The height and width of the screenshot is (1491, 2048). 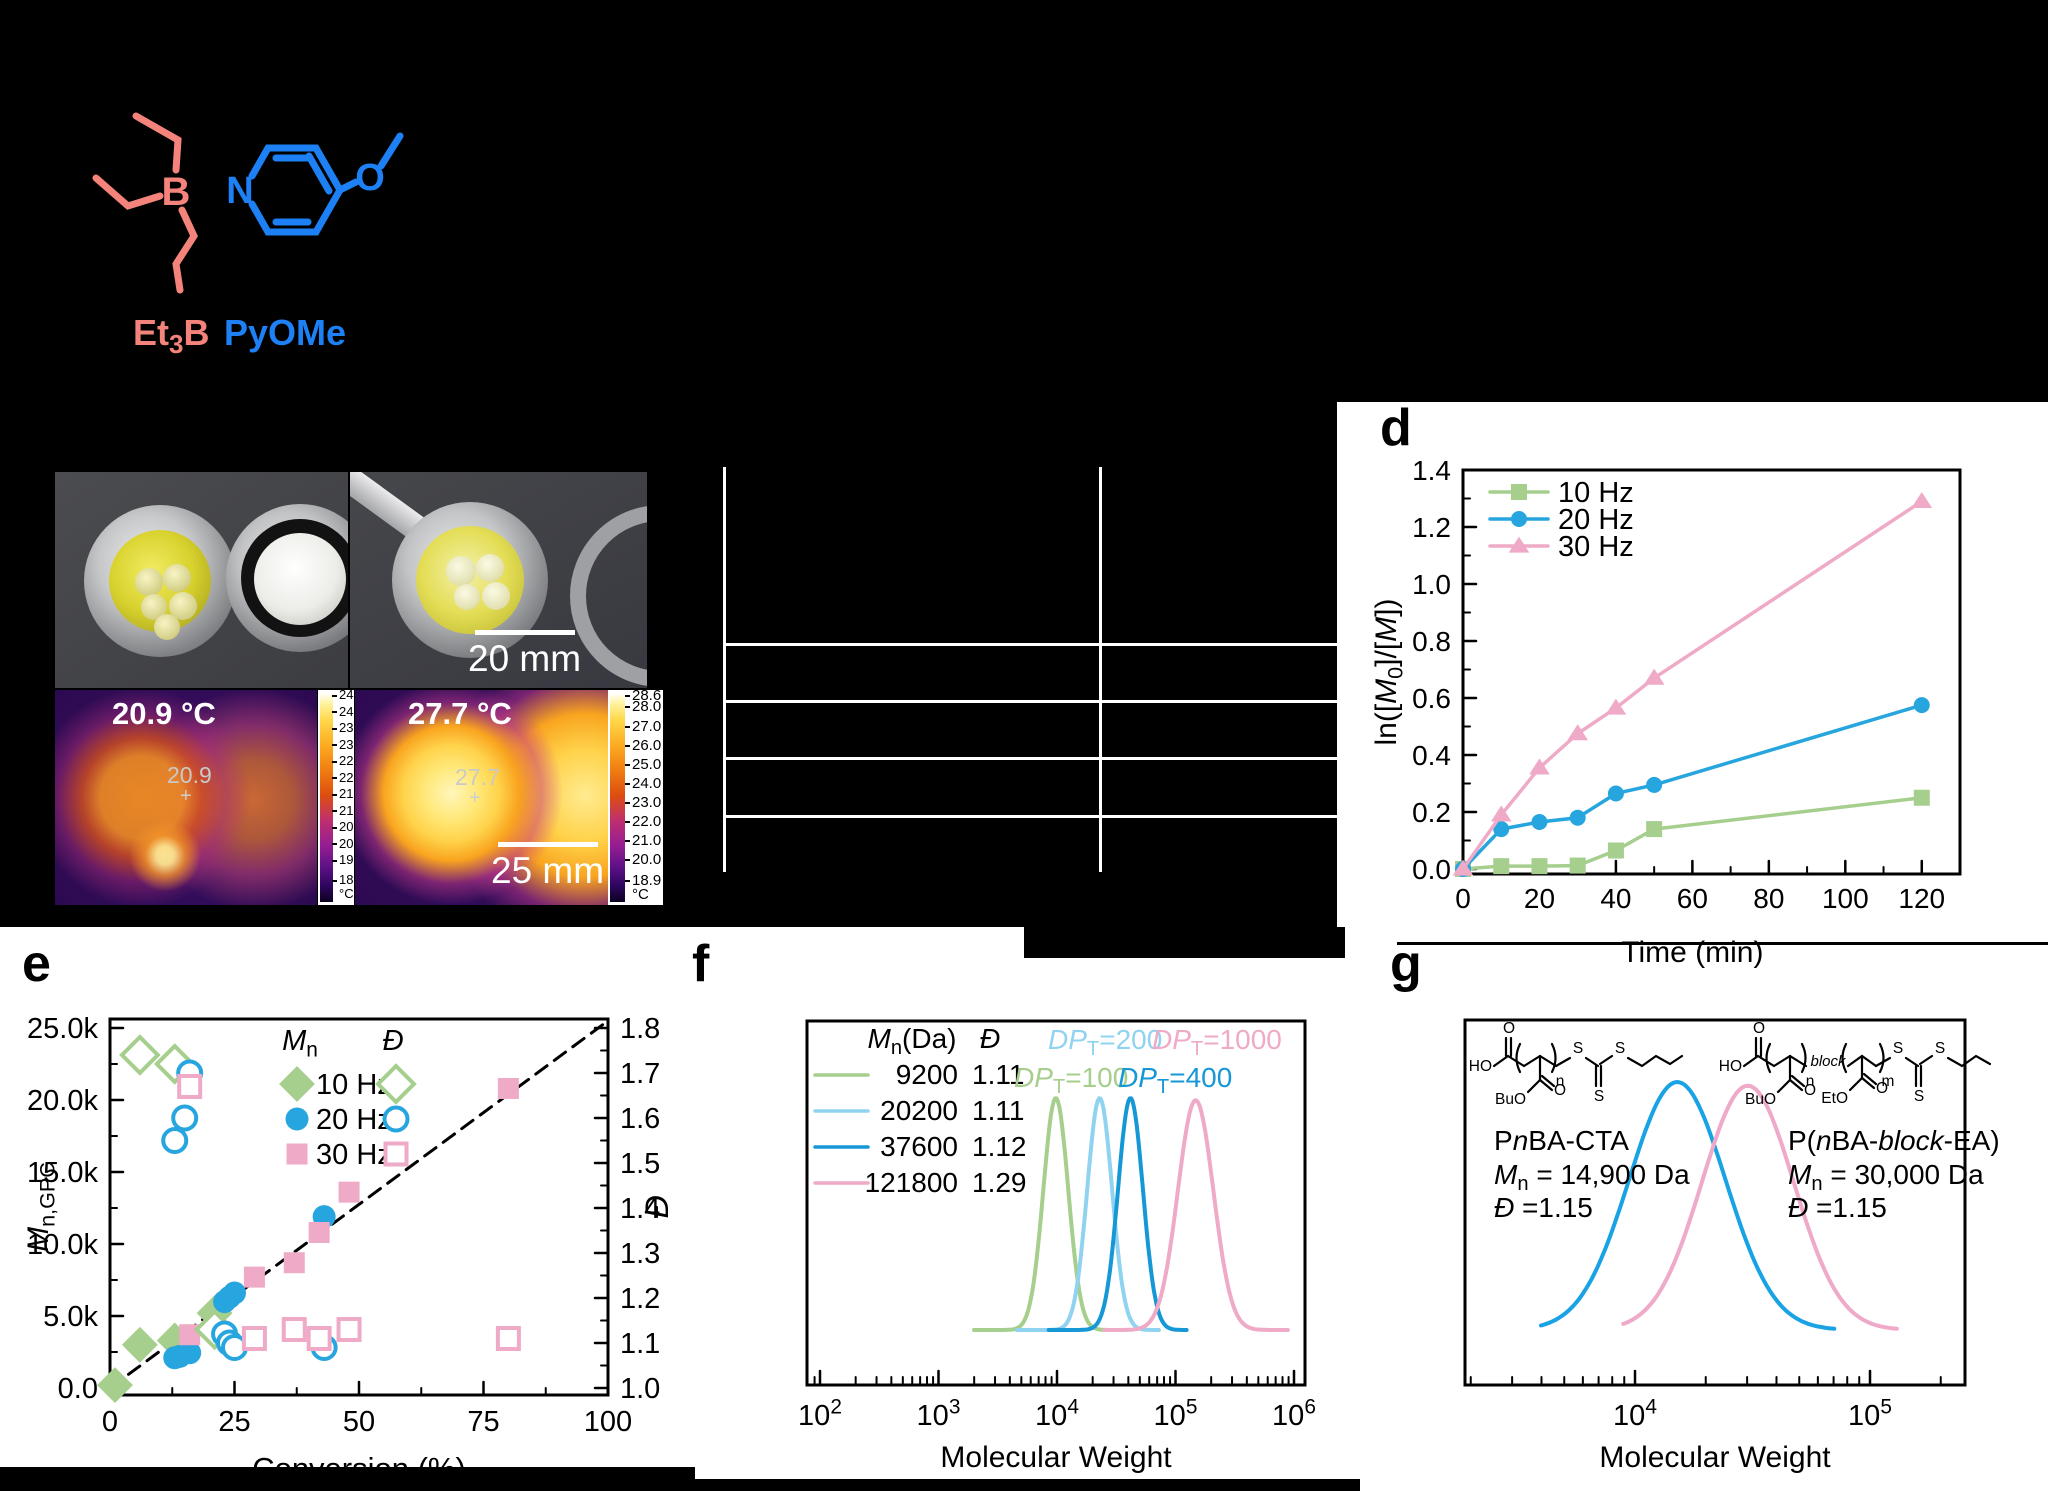 What do you see at coordinates (1722, 943) in the screenshot?
I see `panel-d-separator-rule` at bounding box center [1722, 943].